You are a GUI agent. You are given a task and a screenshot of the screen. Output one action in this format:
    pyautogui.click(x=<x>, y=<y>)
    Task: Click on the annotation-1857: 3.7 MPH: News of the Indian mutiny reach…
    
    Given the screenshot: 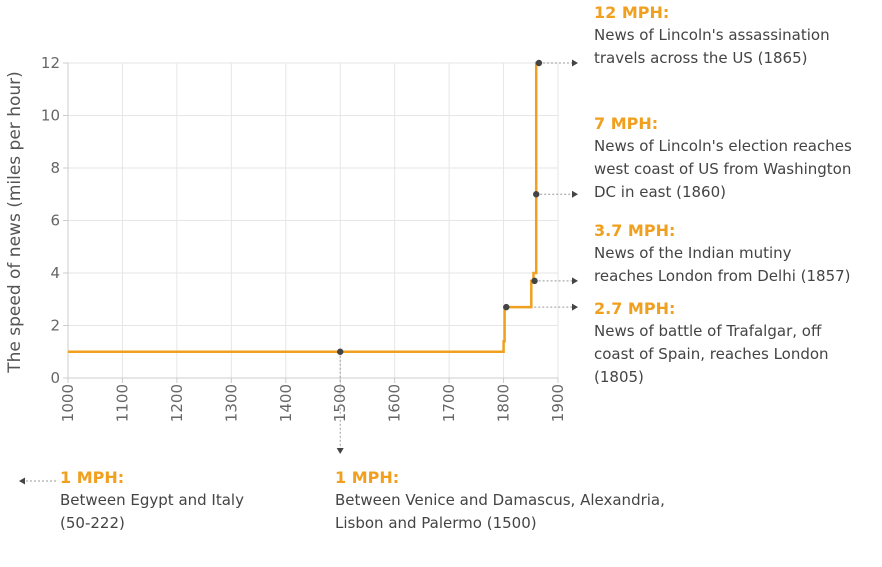 What is the action you would take?
    pyautogui.click(x=722, y=254)
    